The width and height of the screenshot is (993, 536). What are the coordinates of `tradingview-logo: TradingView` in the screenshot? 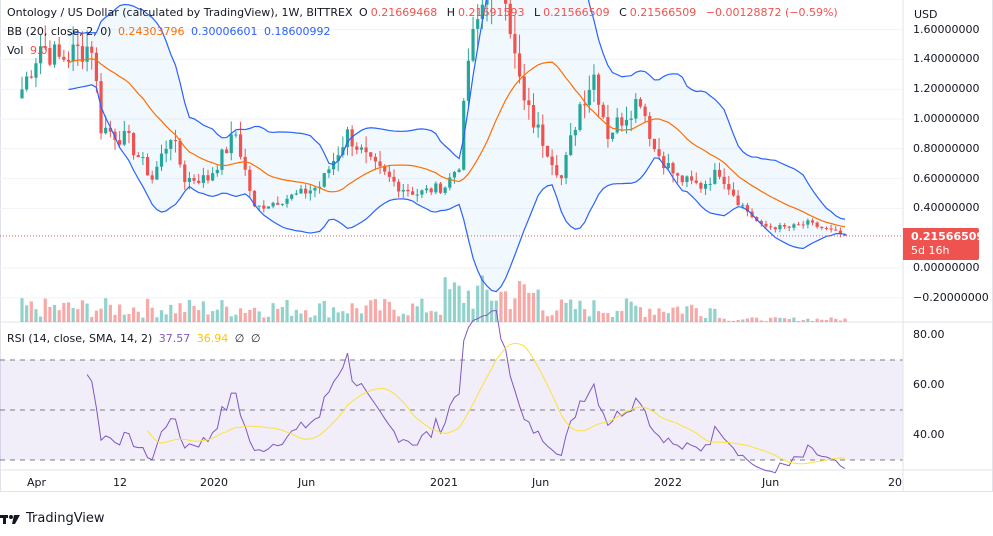 It's located at (52, 518).